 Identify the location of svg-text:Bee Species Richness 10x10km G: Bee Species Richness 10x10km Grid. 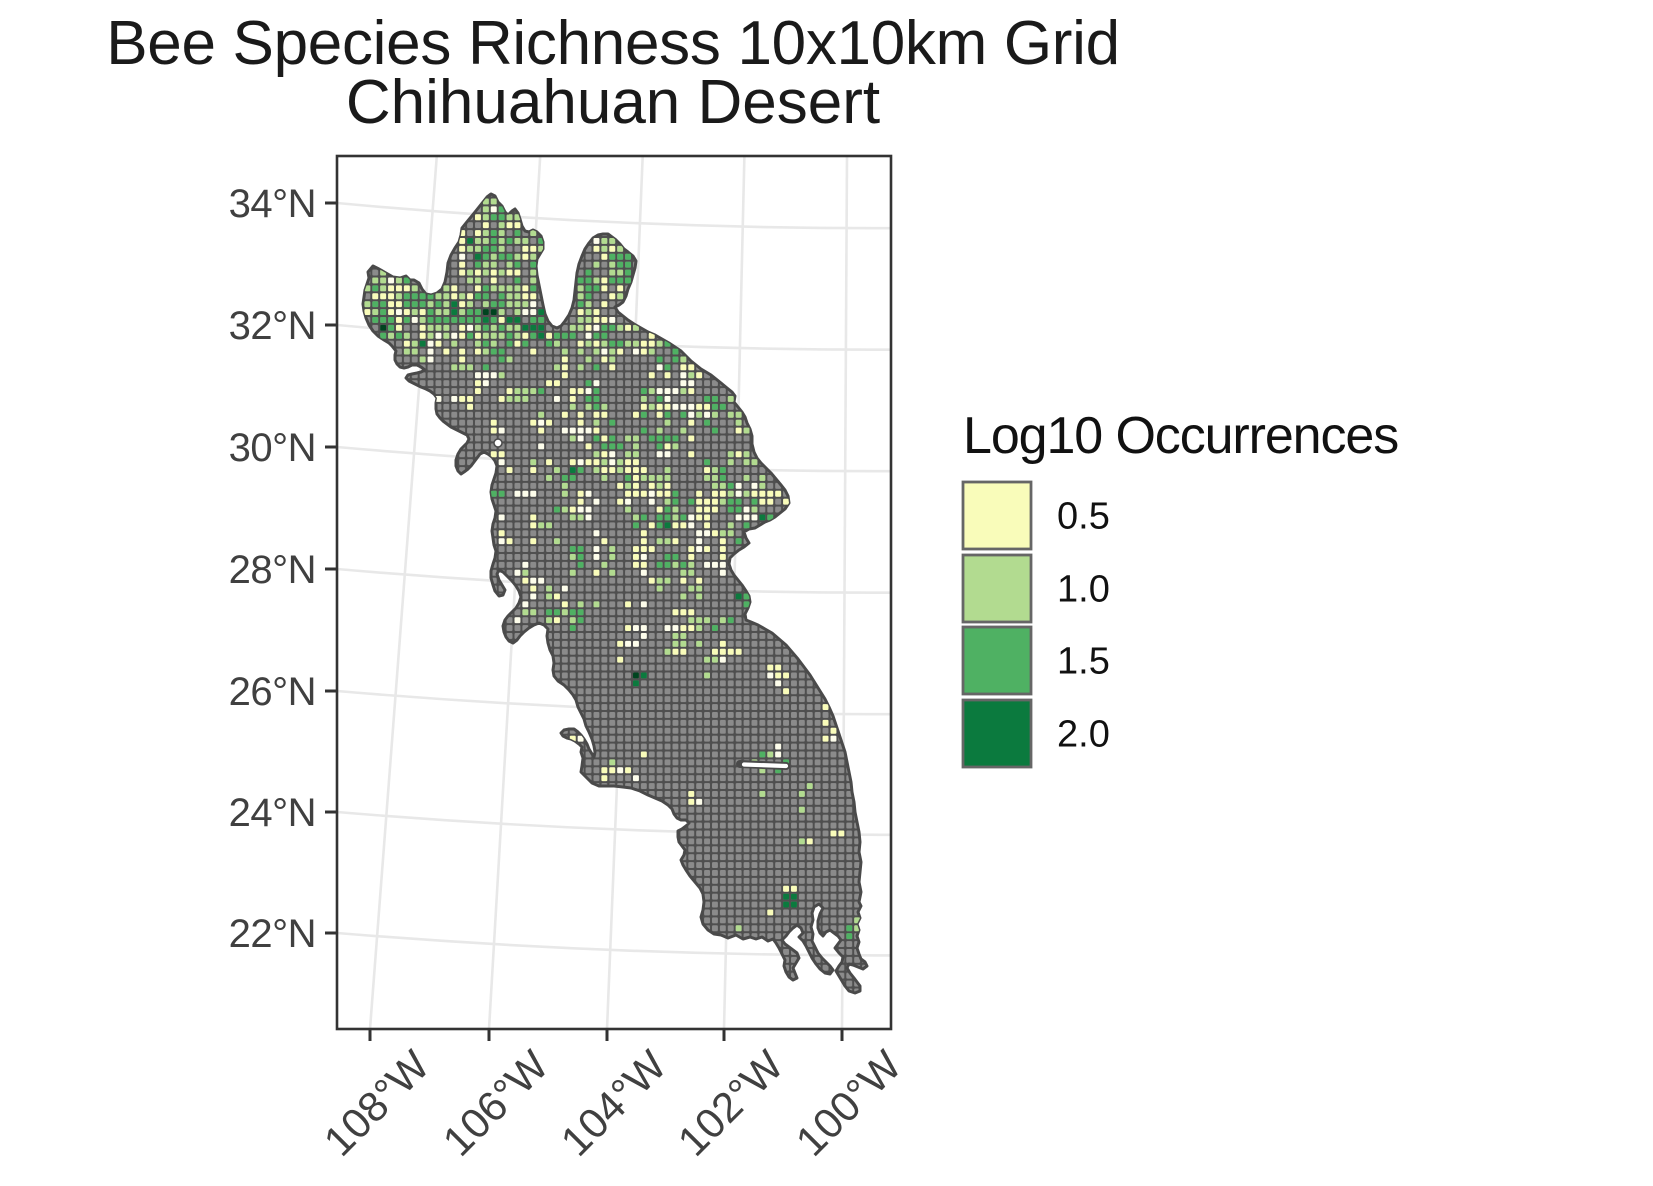
(613, 43).